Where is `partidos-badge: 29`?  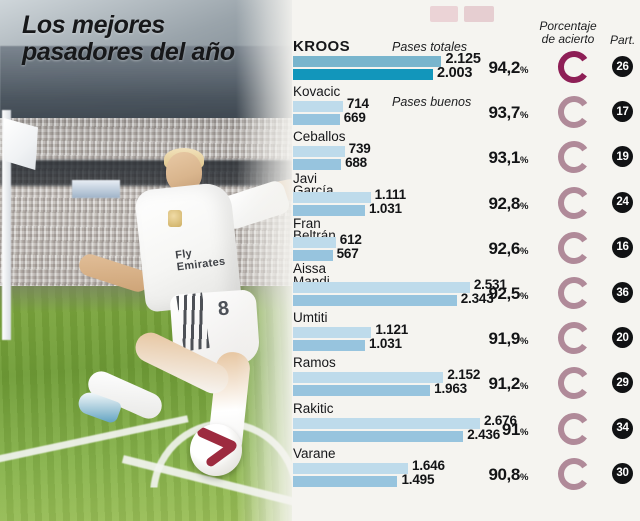 partidos-badge: 29 is located at coordinates (622, 383).